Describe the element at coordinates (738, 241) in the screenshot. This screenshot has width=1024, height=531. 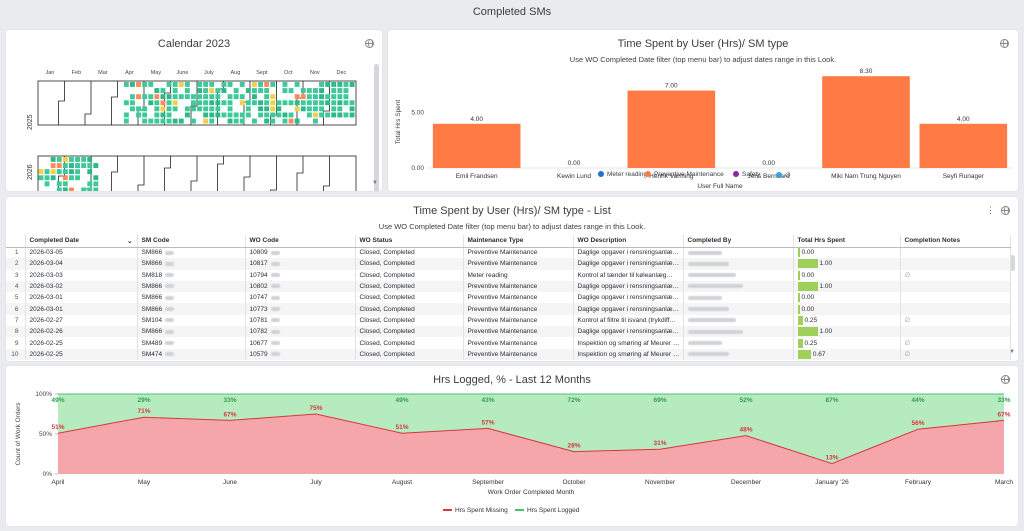
I see `column-header: Completed By` at that location.